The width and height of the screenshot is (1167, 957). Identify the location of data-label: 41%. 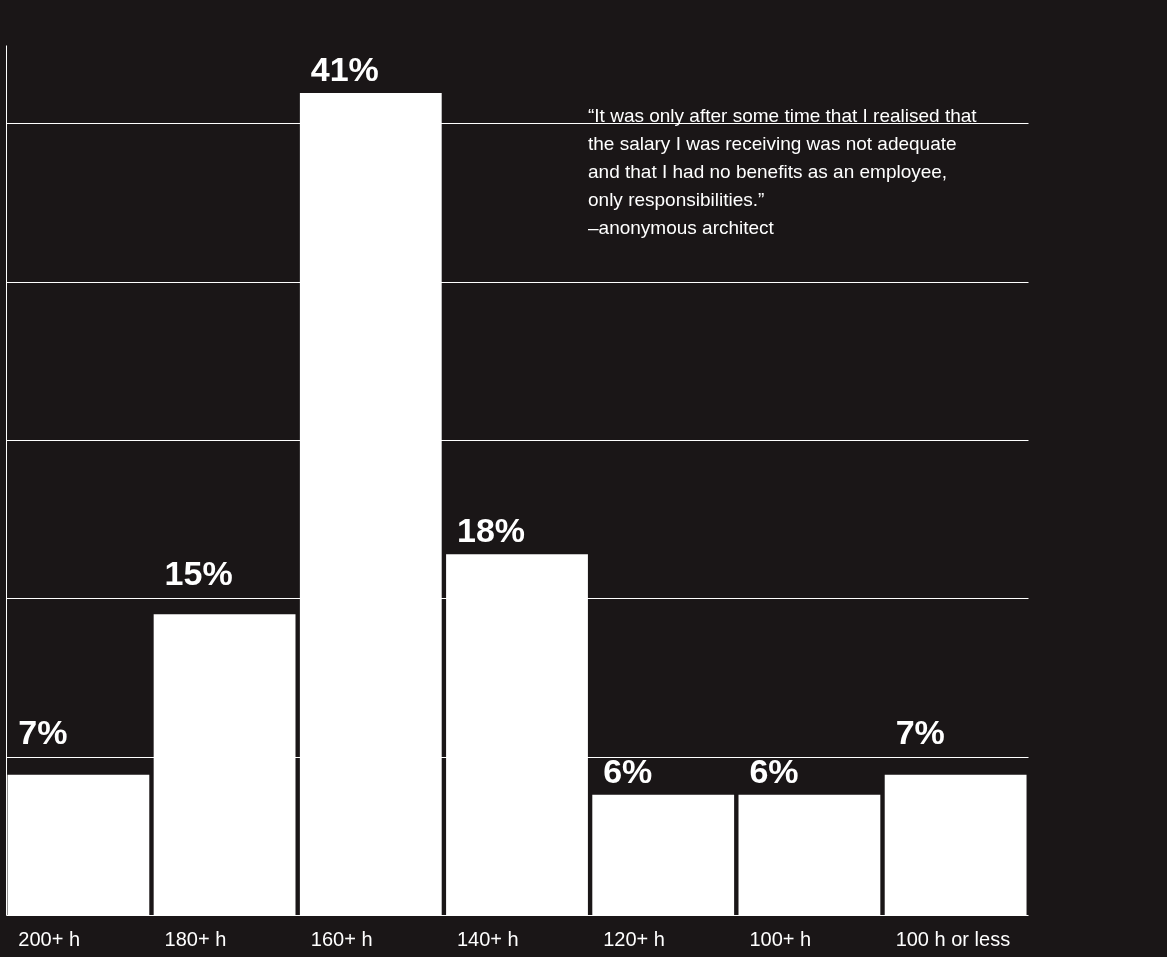
(344, 69).